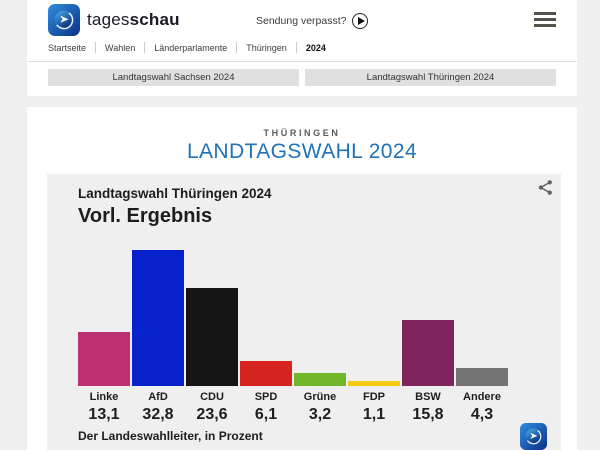 The image size is (600, 450). I want to click on tagesschau-logo-icon, so click(64, 20).